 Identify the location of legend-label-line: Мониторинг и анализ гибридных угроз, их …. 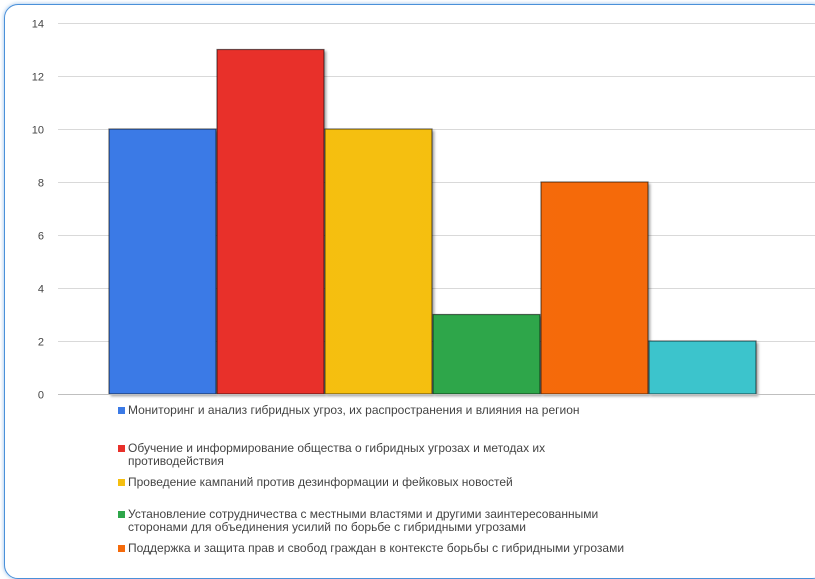
(354, 410).